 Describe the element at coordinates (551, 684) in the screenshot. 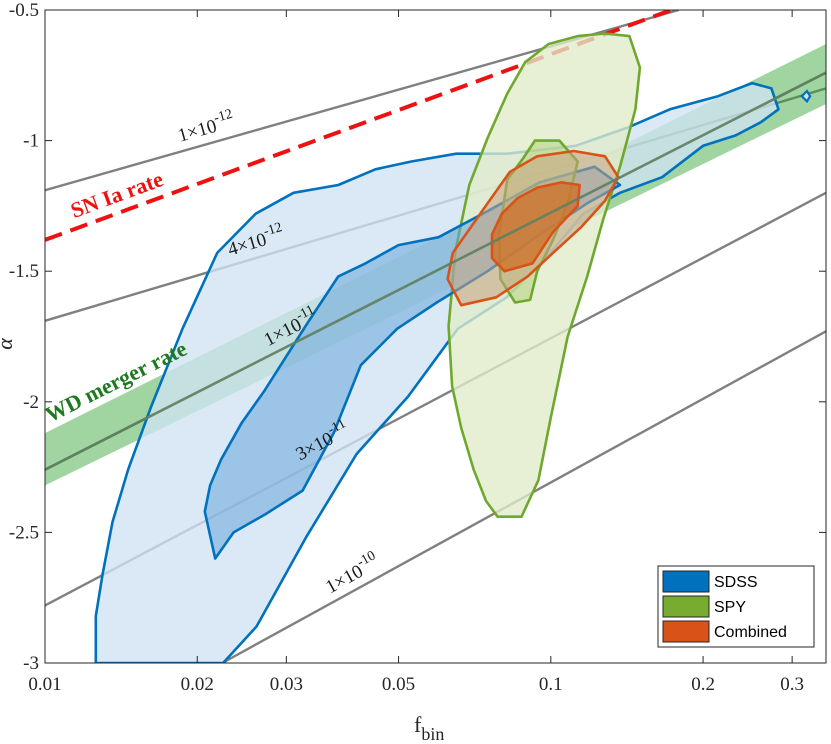

I see `x-tick-label: 0.1` at that location.